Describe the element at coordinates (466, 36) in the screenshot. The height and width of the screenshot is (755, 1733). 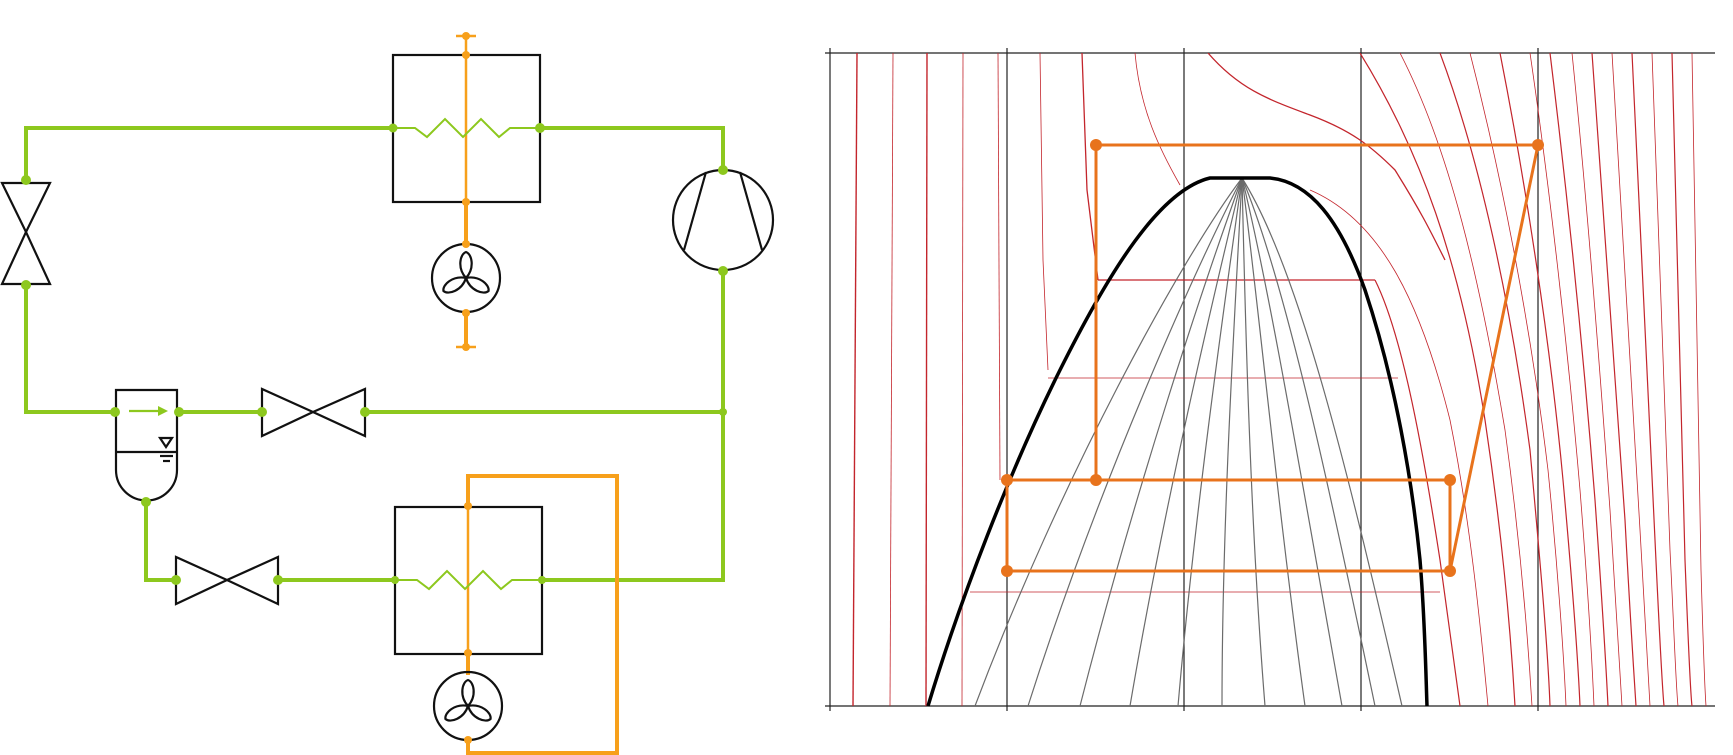
I see `node-top-inlet` at that location.